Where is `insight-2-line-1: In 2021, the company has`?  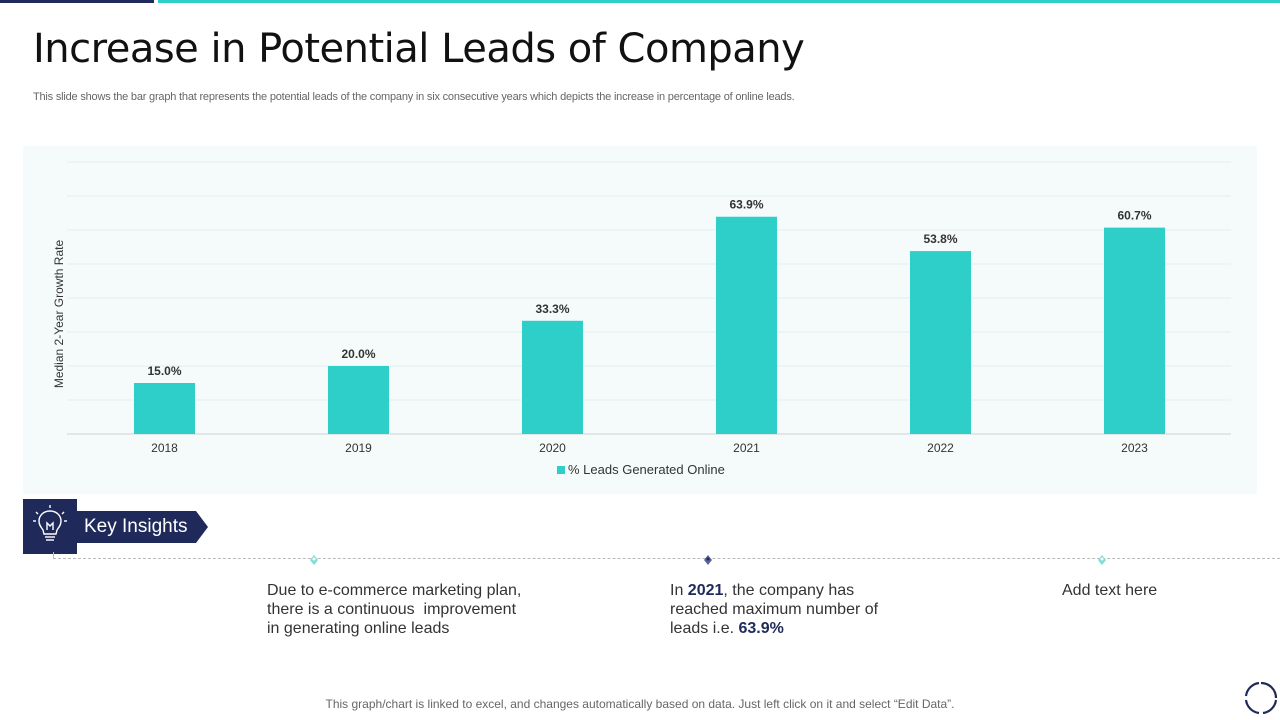 insight-2-line-1: In 2021, the company has is located at coordinates (774, 590).